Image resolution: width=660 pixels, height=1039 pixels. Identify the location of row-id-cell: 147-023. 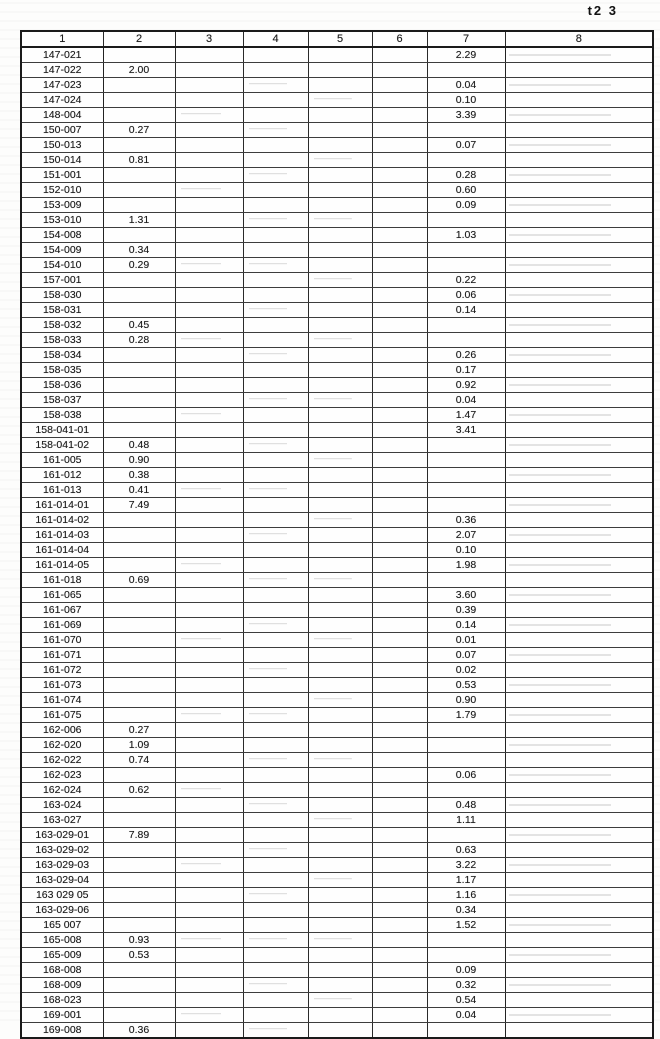
(62, 85).